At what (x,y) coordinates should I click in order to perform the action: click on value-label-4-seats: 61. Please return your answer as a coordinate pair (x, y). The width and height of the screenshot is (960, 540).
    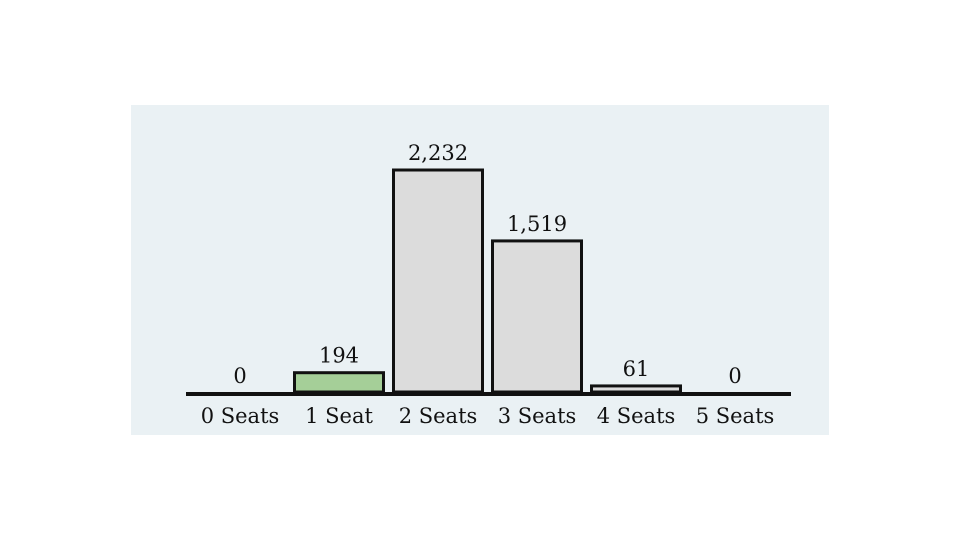
    Looking at the image, I should click on (636, 369).